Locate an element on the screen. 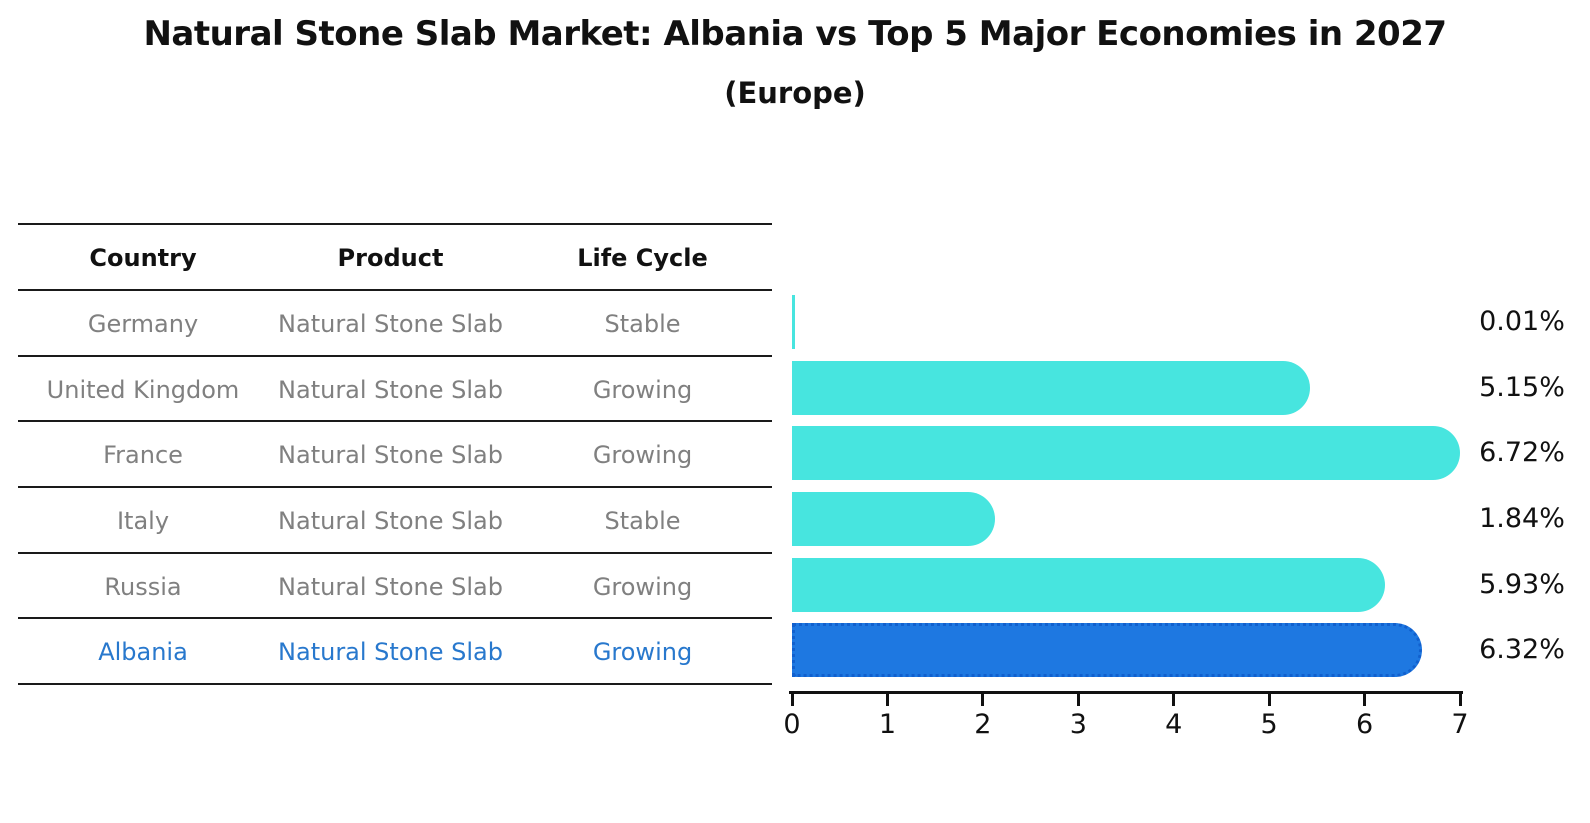  table-row-albania: Albania Natural Stone Slab Growing is located at coordinates (395, 651).